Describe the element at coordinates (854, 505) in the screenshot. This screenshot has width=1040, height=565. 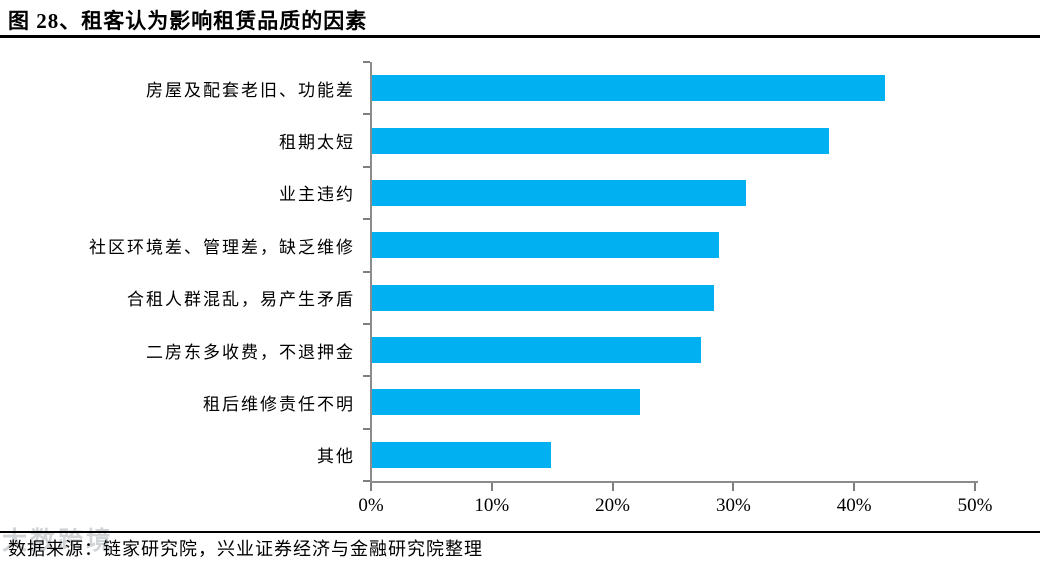
I see `x-tick-label: 40%` at that location.